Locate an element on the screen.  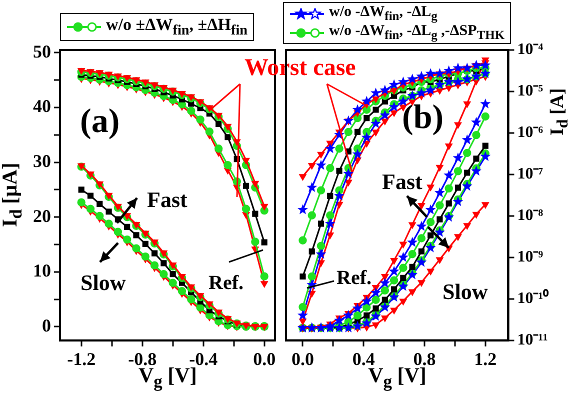
y-tick-label: 10⁻⁴ is located at coordinates (530, 49).